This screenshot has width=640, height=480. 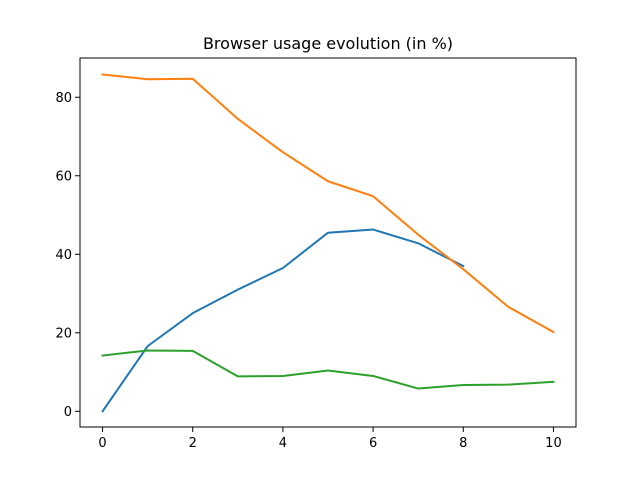 What do you see at coordinates (328, 43) in the screenshot?
I see `chart-title: Browser usage evolution (in %)` at bounding box center [328, 43].